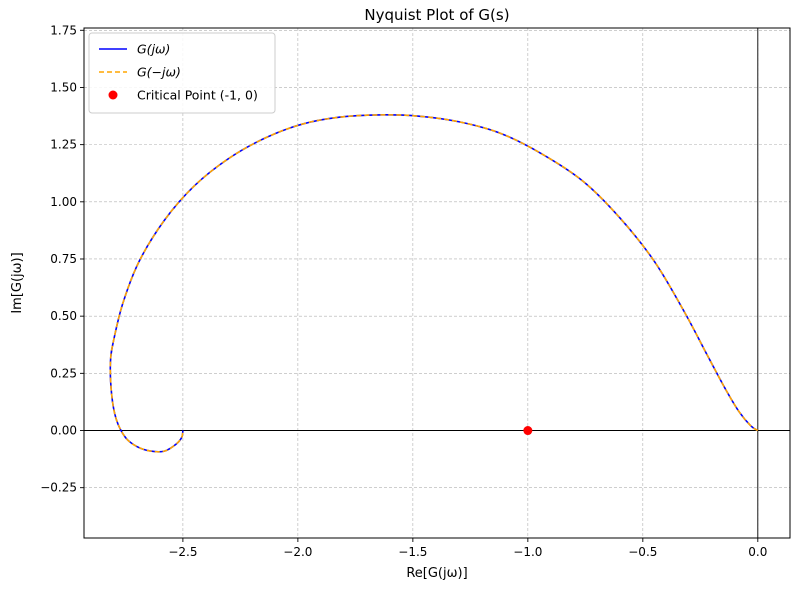 Image resolution: width=798 pixels, height=590 pixels. Describe the element at coordinates (113, 95) in the screenshot. I see `legend-swatch-marker` at that location.